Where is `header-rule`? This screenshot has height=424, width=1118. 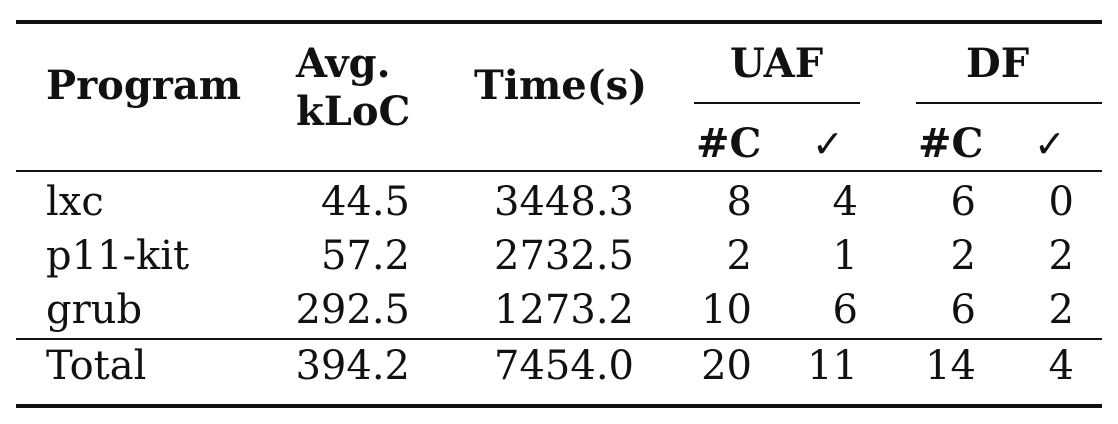
header-rule is located at coordinates (559, 171).